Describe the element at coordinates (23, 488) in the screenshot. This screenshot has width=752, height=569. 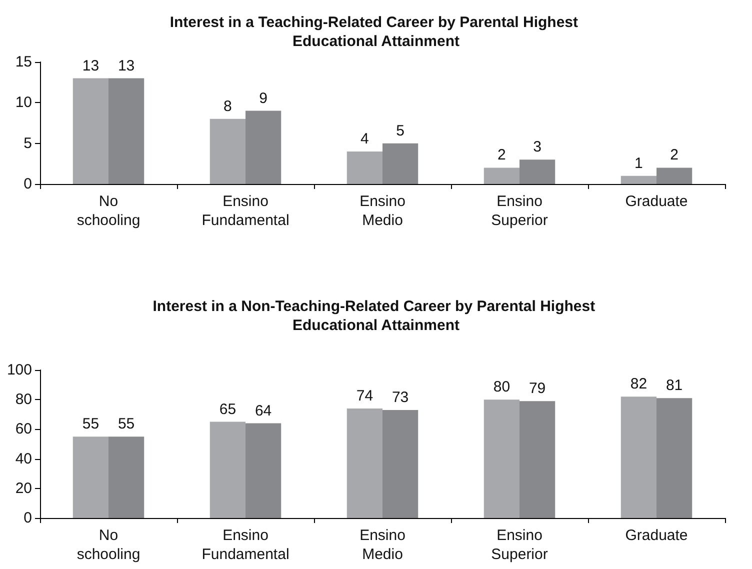
I see `y-tick-label: 20` at that location.